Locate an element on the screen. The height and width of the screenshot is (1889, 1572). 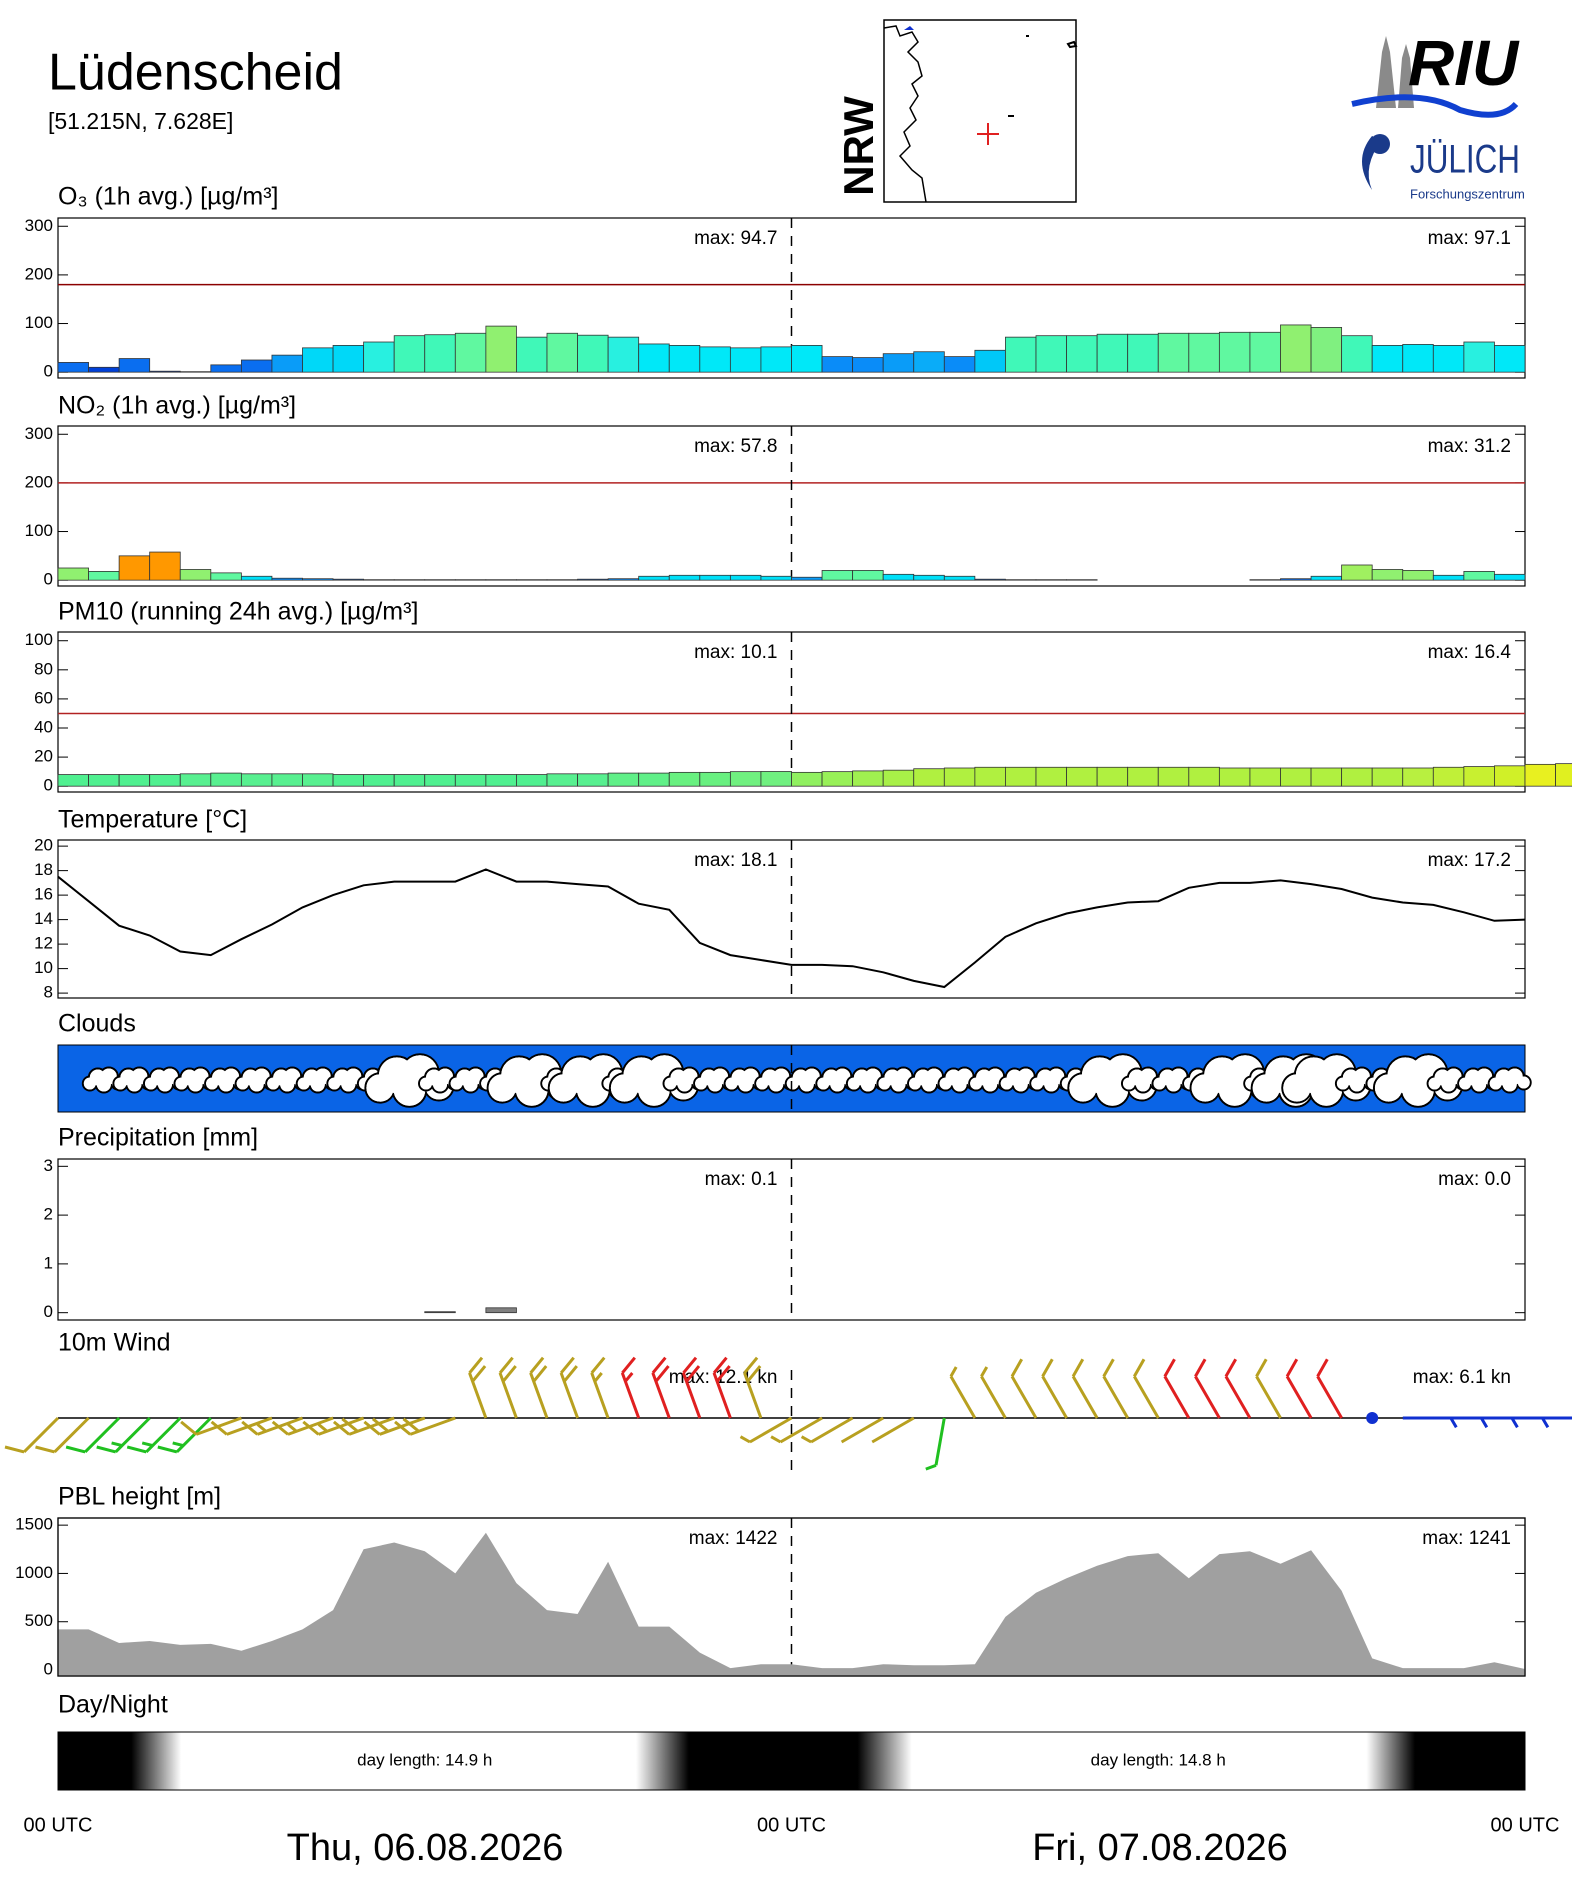
y-tick-label: 300 is located at coordinates (39, 225).